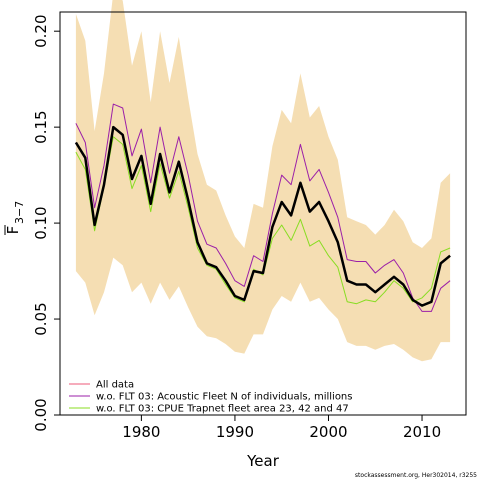 The image size is (480, 480). Describe the element at coordinates (328, 432) in the screenshot. I see `x-tick-label: 2000` at that location.